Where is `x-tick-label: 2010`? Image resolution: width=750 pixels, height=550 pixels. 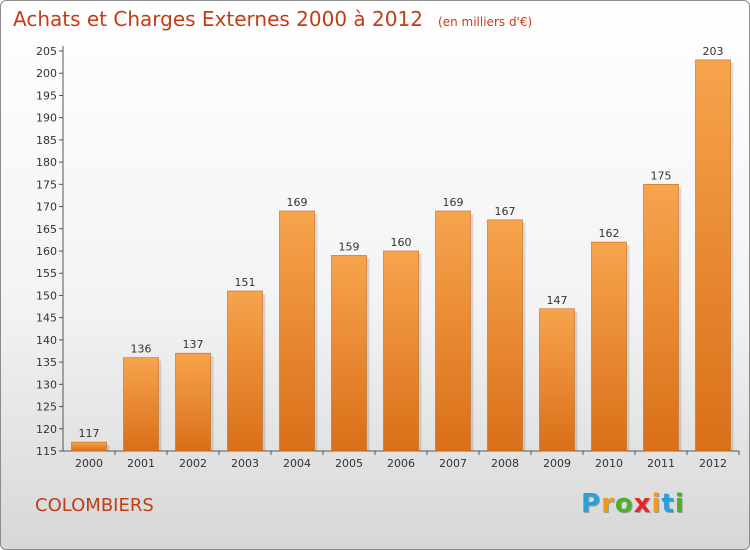
x-tick-label: 2010 is located at coordinates (609, 463).